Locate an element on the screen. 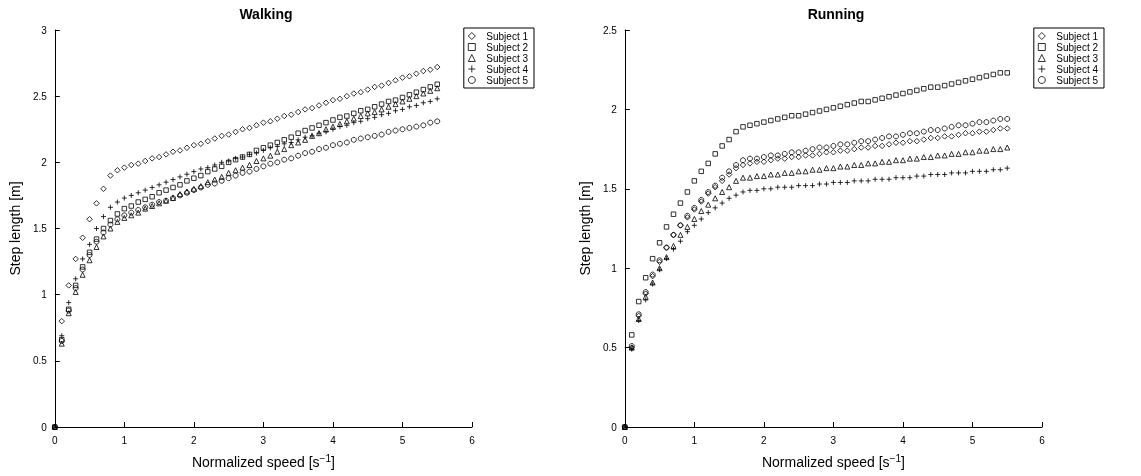 The image size is (1141, 476). chart-title: Walking is located at coordinates (266, 14).